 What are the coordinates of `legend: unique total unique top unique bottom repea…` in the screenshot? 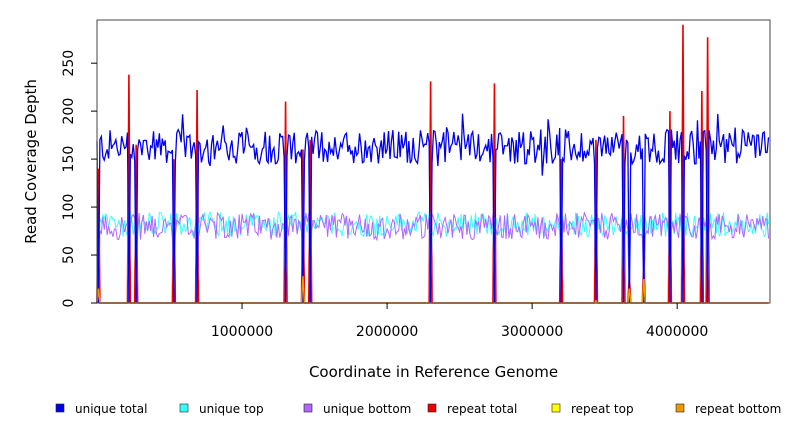 It's located at (418, 409).